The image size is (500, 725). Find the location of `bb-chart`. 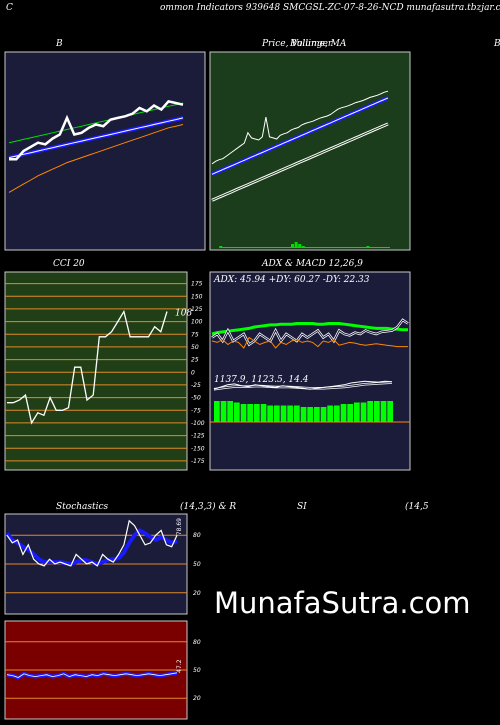

bb-chart is located at coordinates (105, 151).